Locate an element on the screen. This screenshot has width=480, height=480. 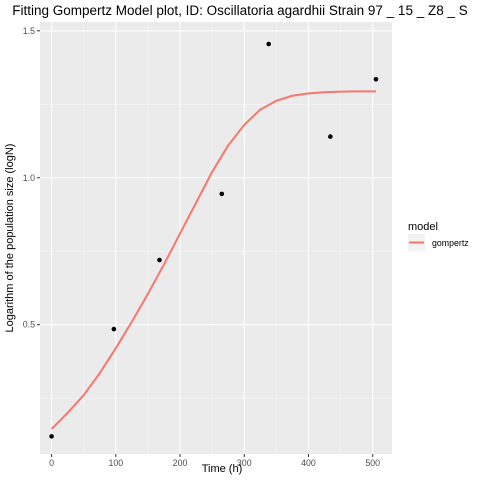
legend: model gompertz is located at coordinates (438, 236).